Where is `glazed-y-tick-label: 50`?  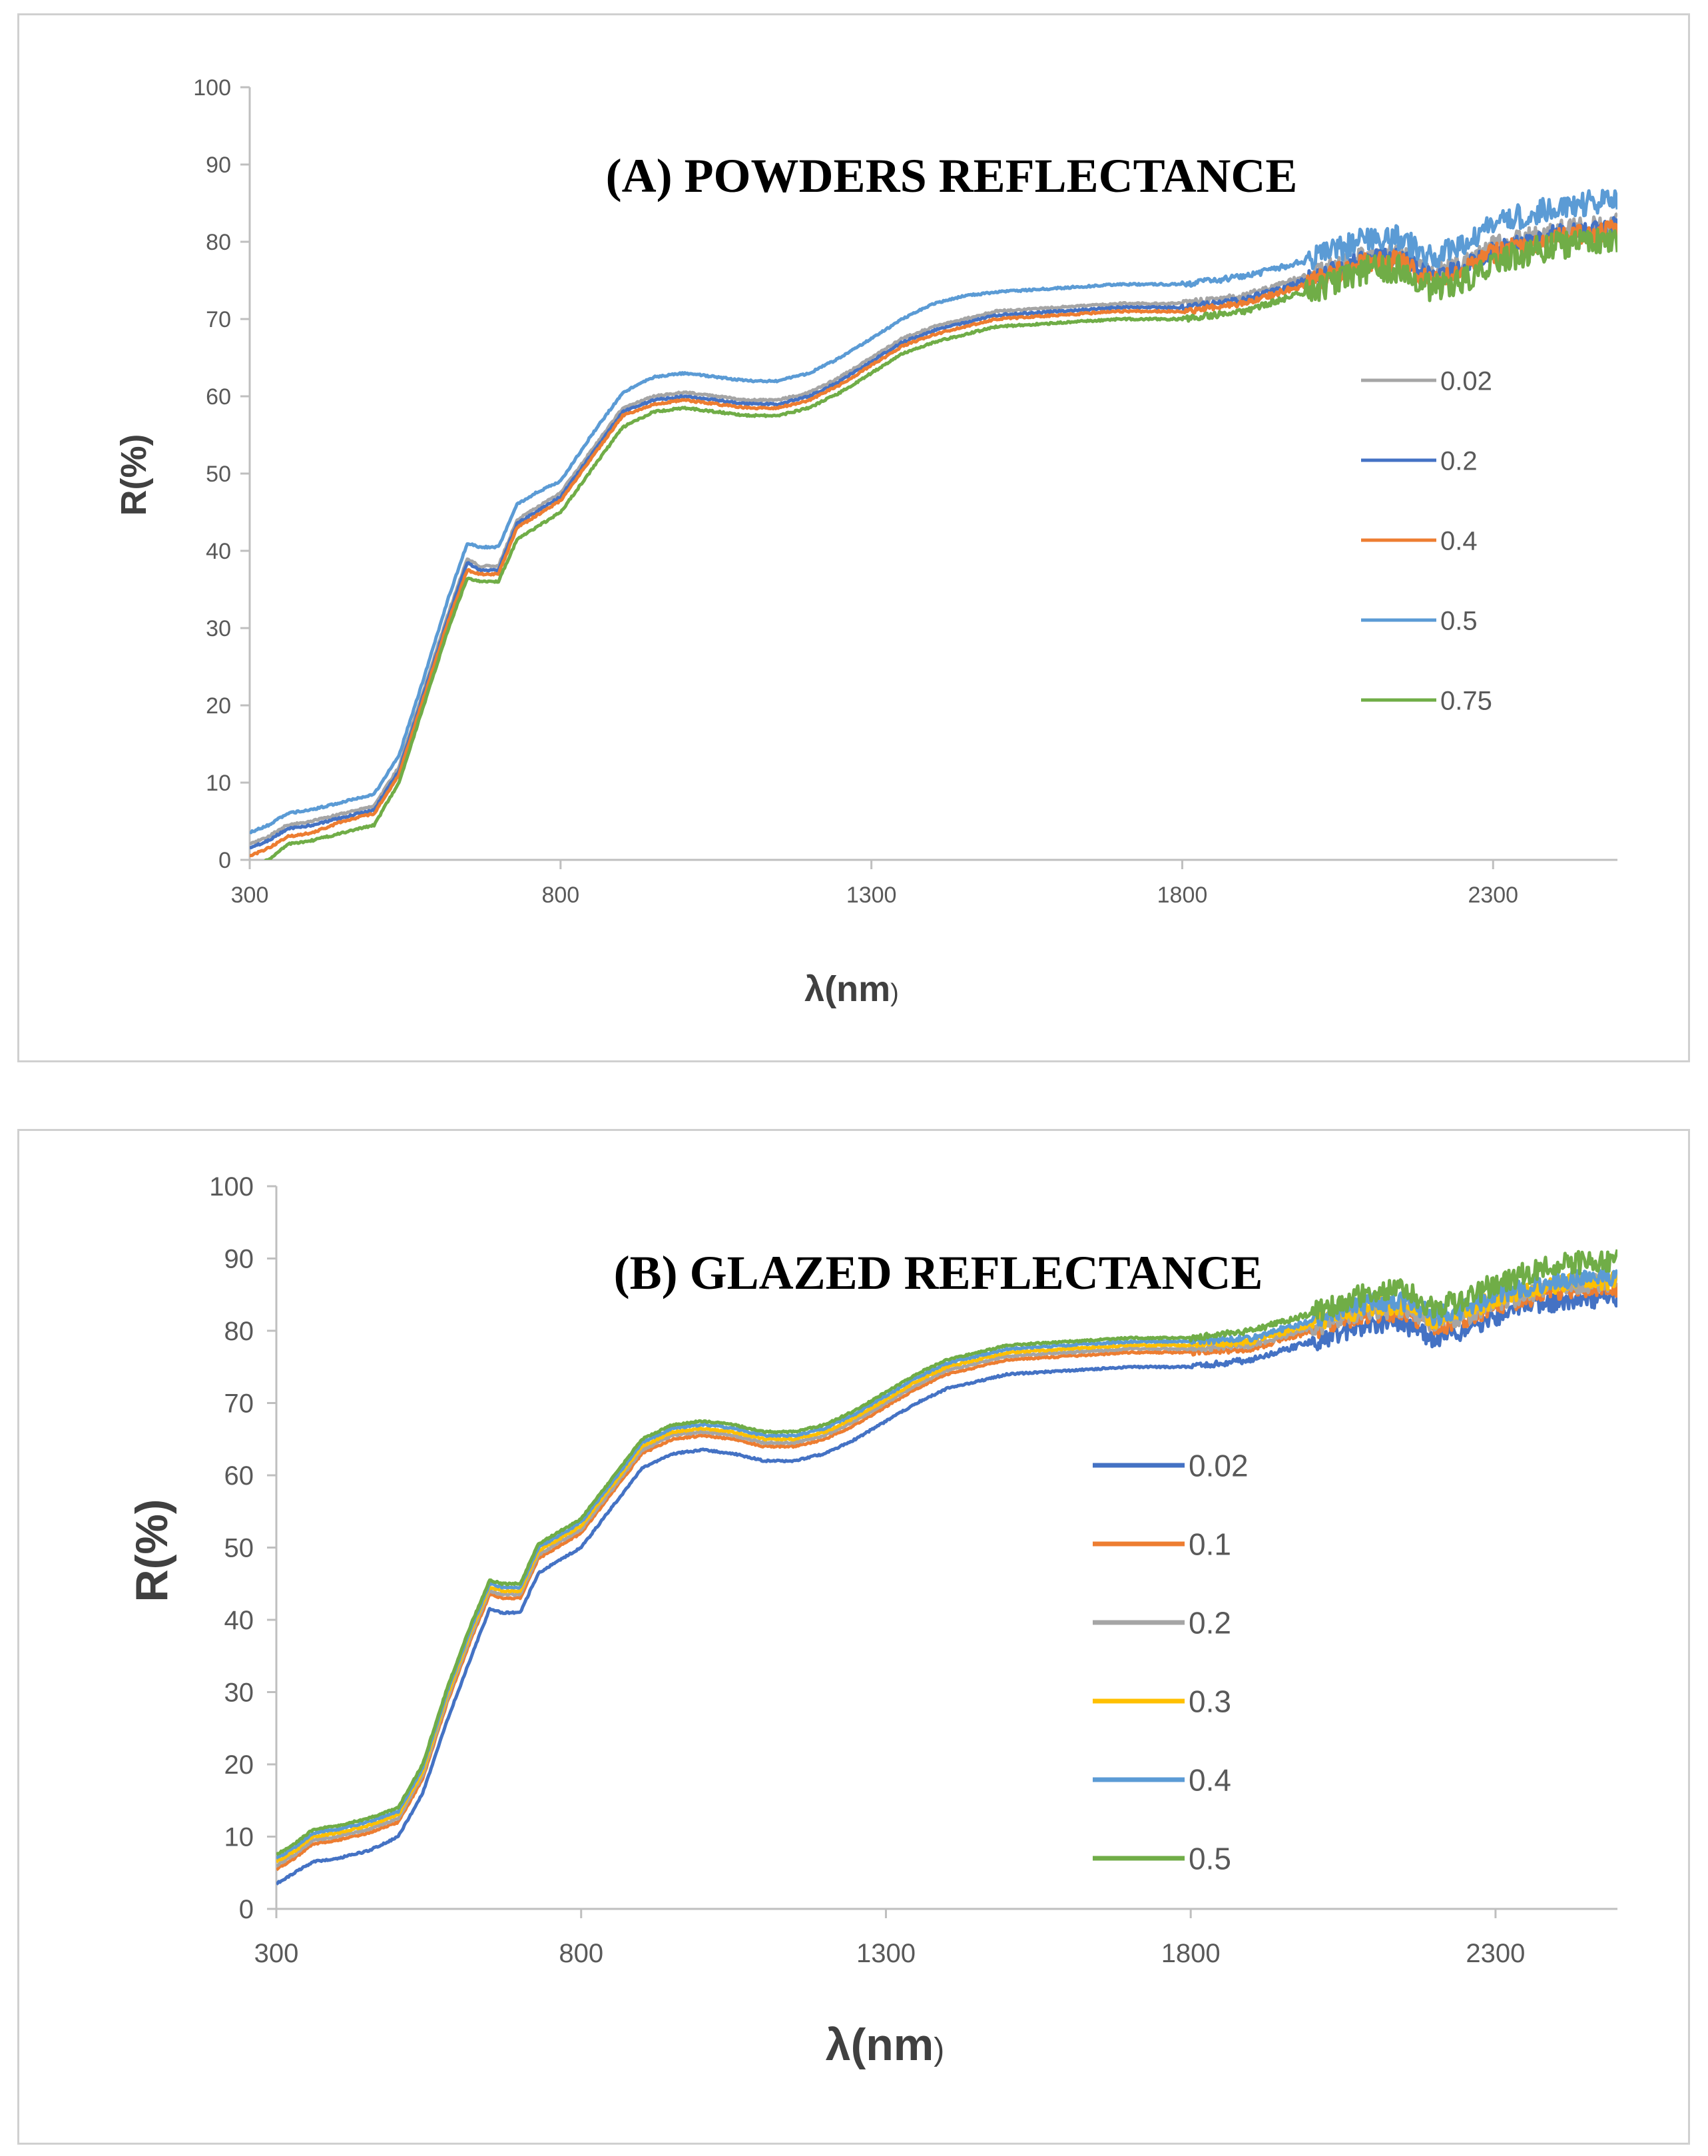
glazed-y-tick-label: 50 is located at coordinates (239, 1548).